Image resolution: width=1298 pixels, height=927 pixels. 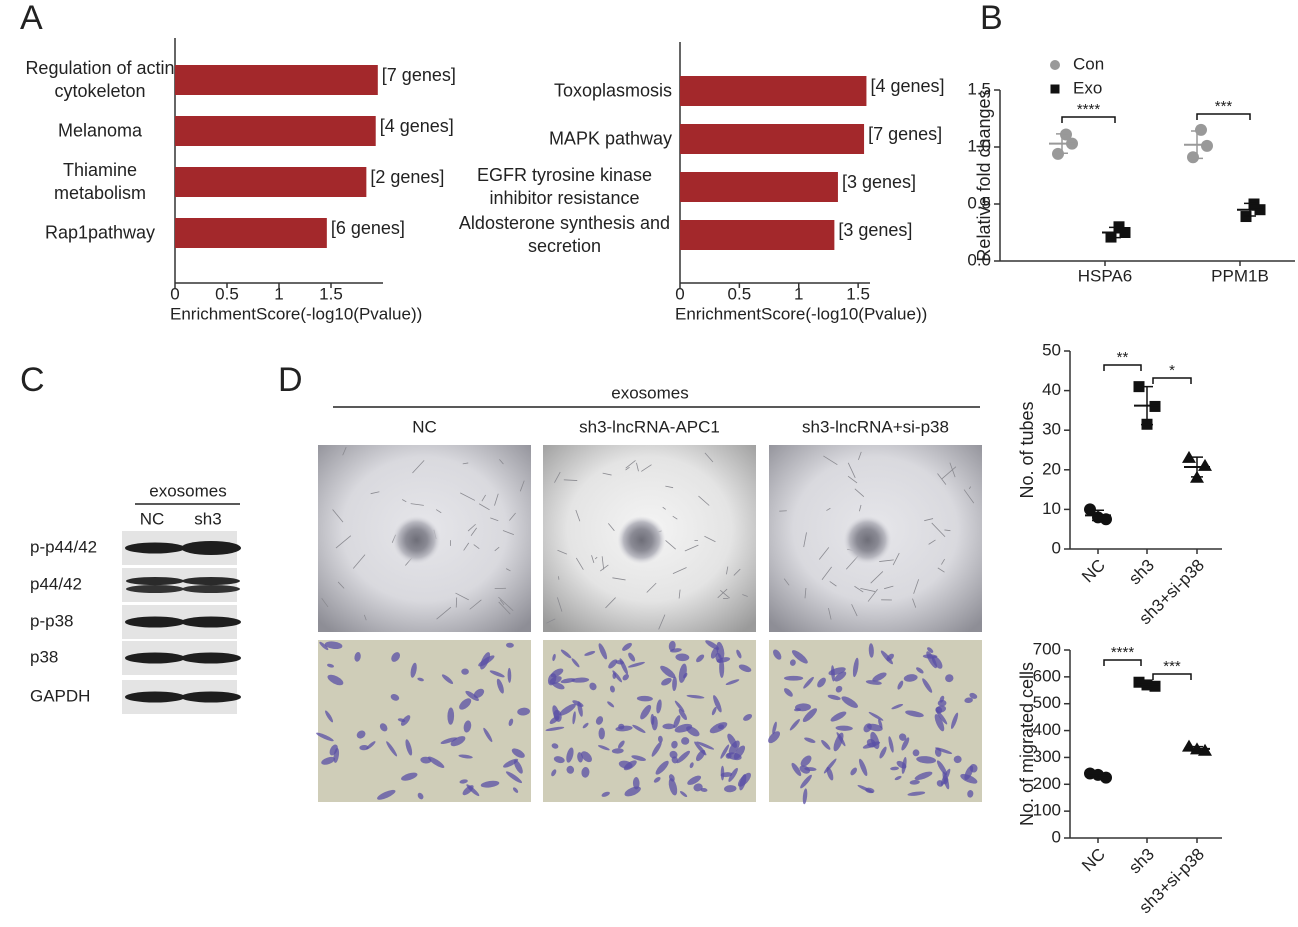 I want to click on point, so click(x=1201, y=129).